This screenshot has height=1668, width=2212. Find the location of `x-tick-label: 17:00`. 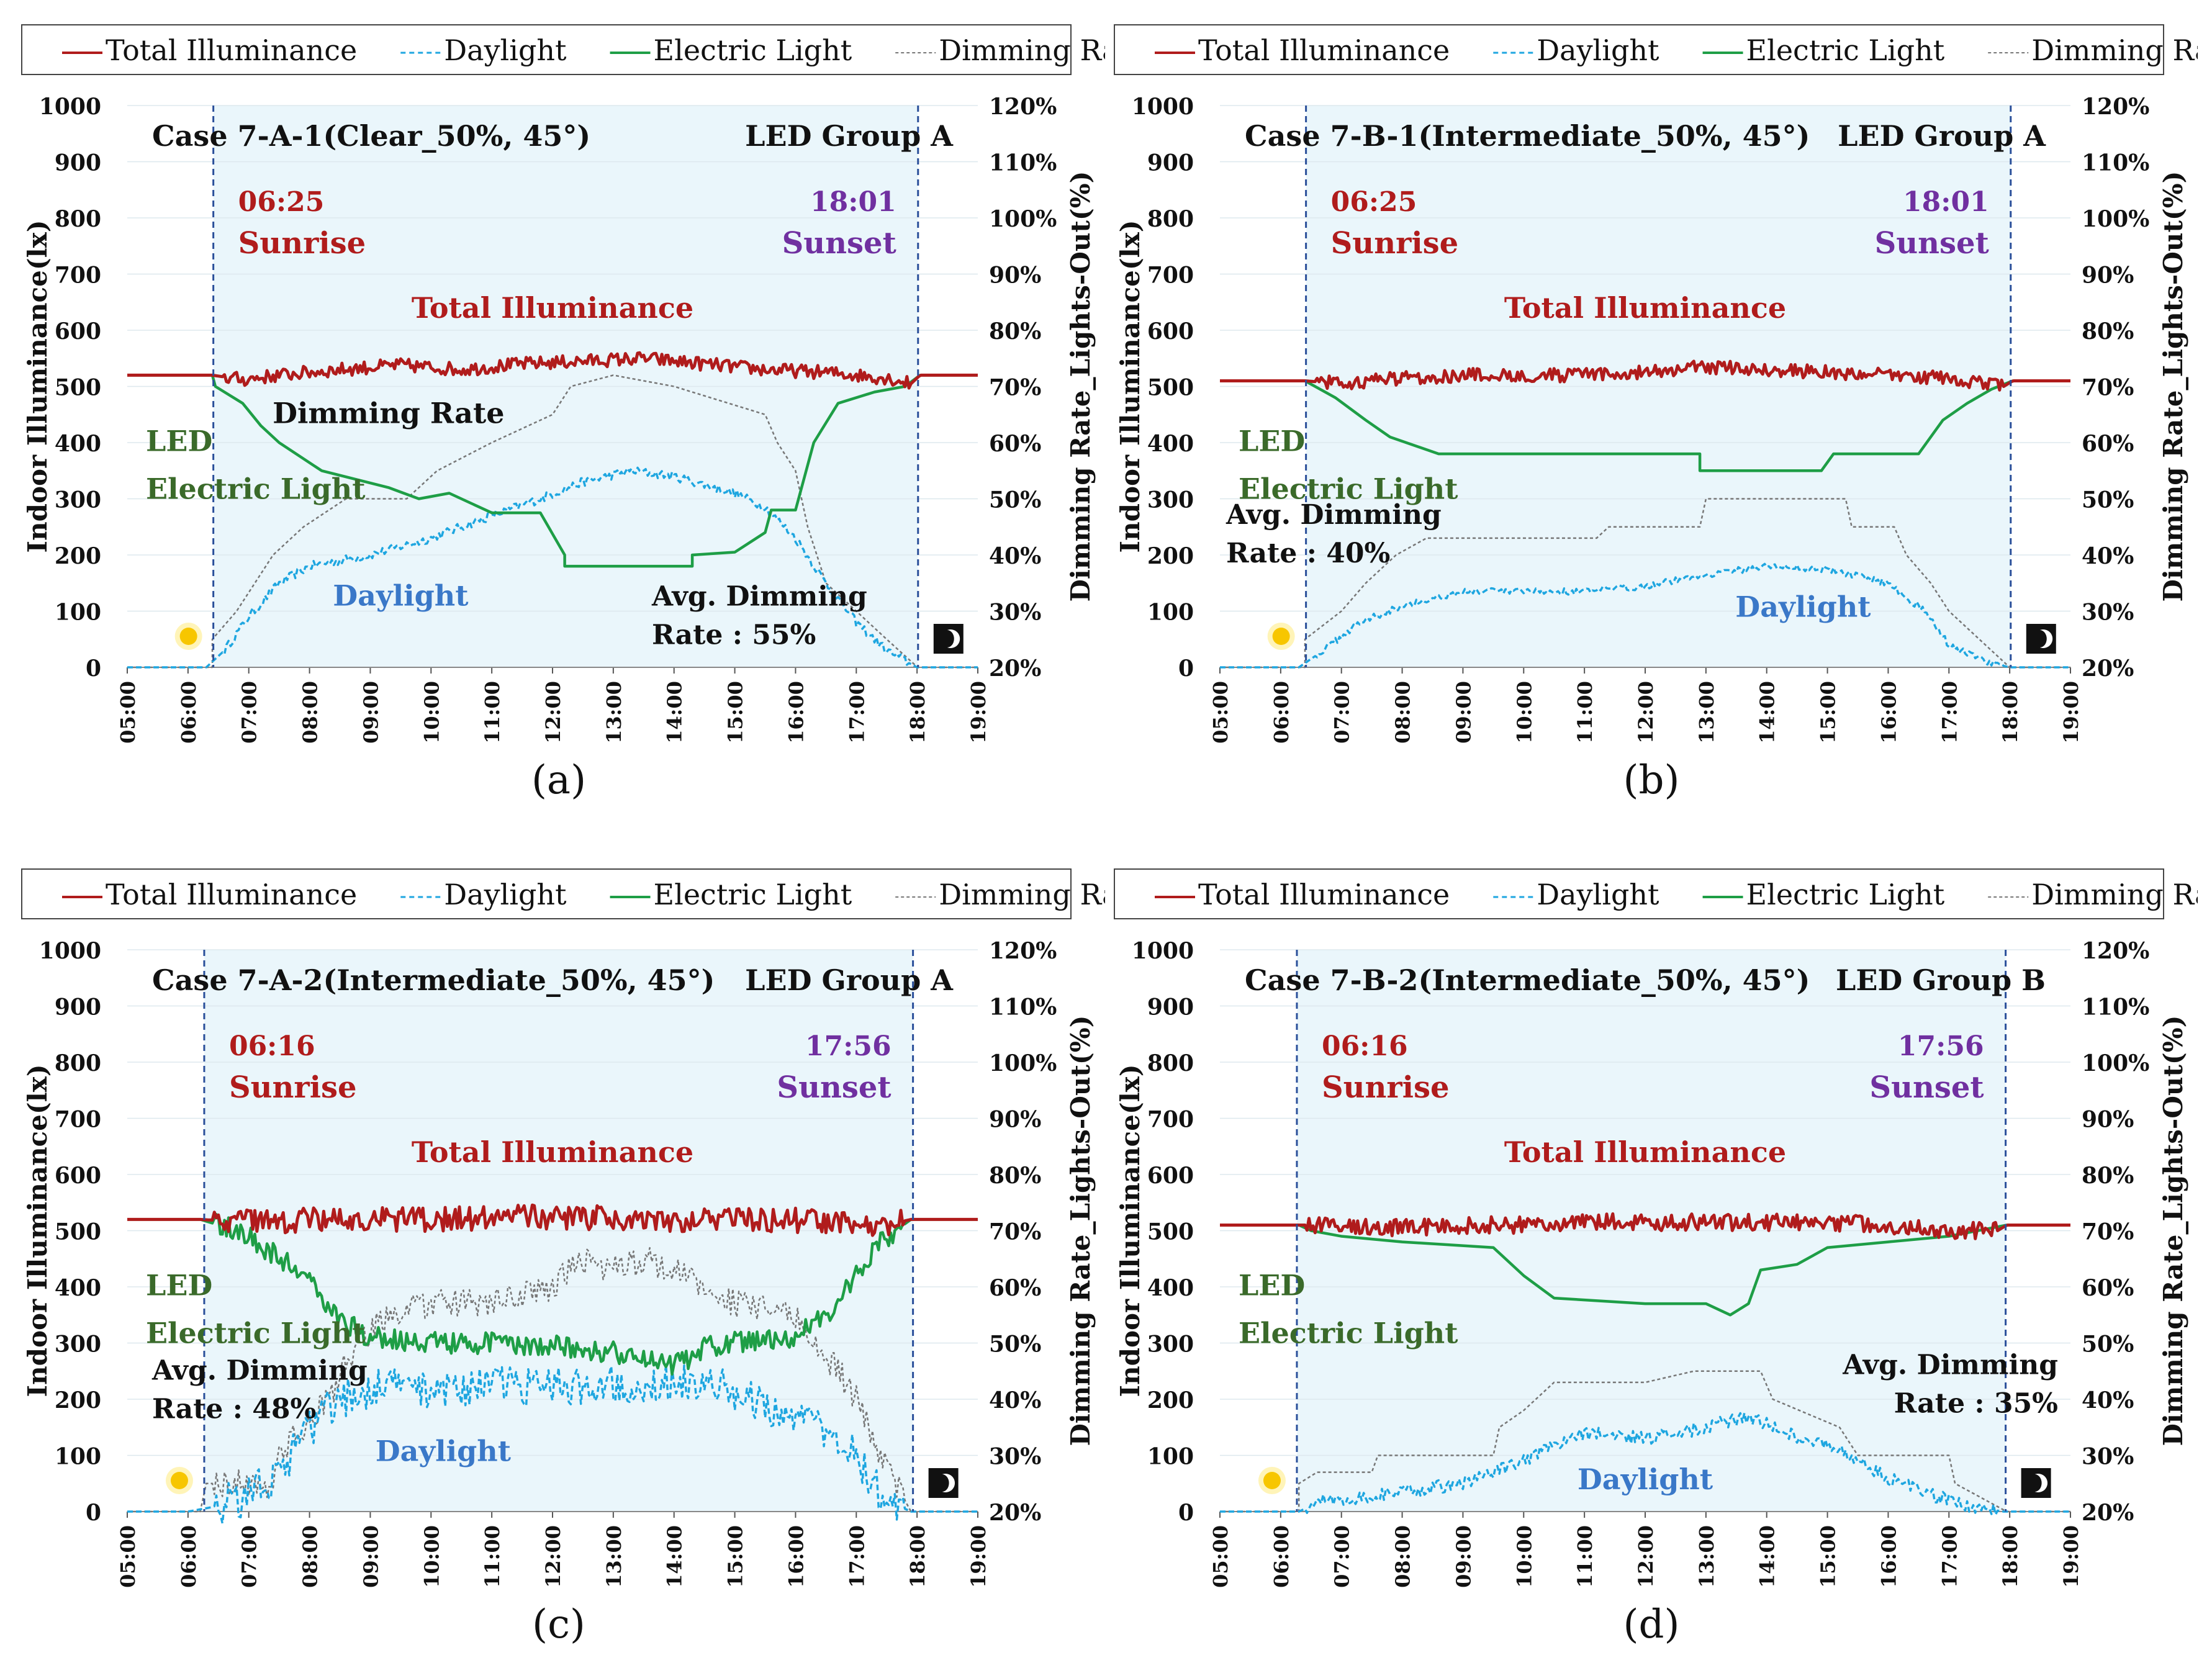

x-tick-label: 17:00 is located at coordinates (1949, 712).